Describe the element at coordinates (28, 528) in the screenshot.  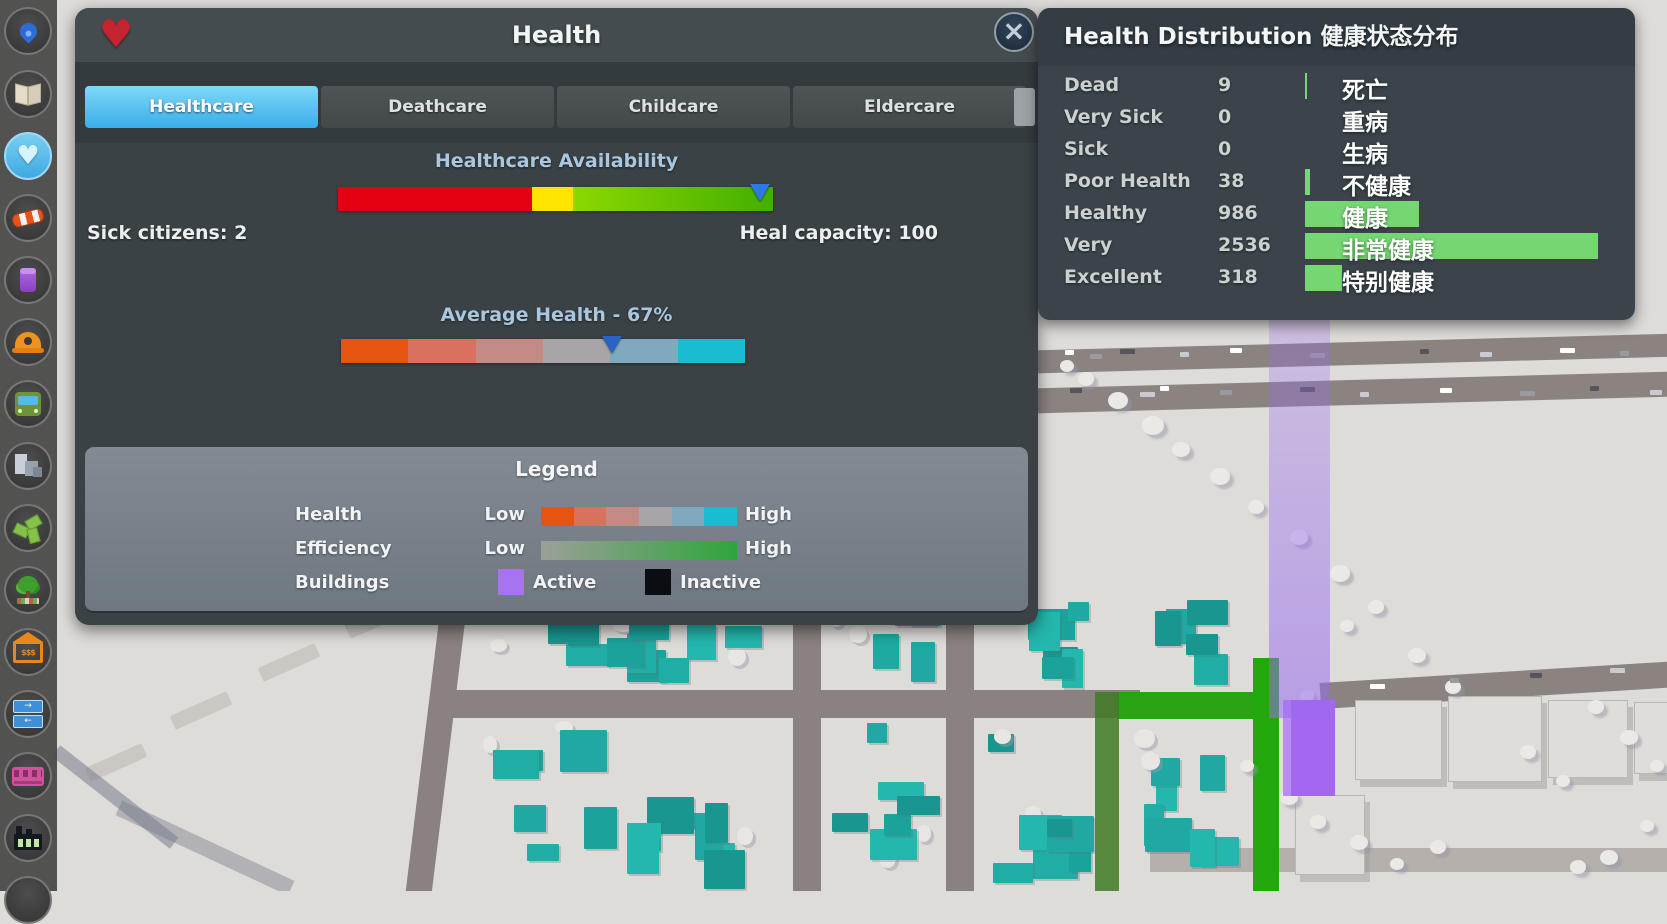
I see `green-blocks-icon` at that location.